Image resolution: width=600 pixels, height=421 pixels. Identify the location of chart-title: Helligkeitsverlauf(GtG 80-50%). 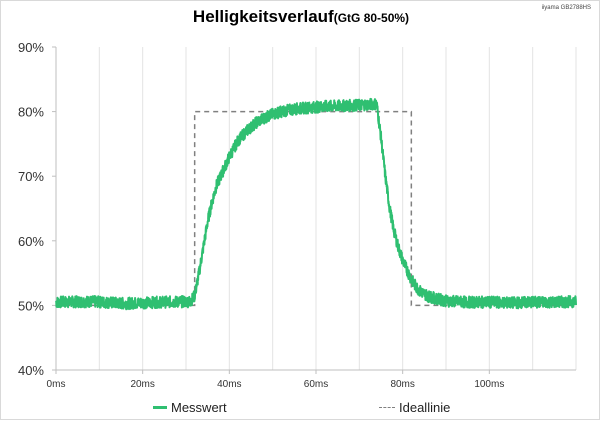
(300, 17).